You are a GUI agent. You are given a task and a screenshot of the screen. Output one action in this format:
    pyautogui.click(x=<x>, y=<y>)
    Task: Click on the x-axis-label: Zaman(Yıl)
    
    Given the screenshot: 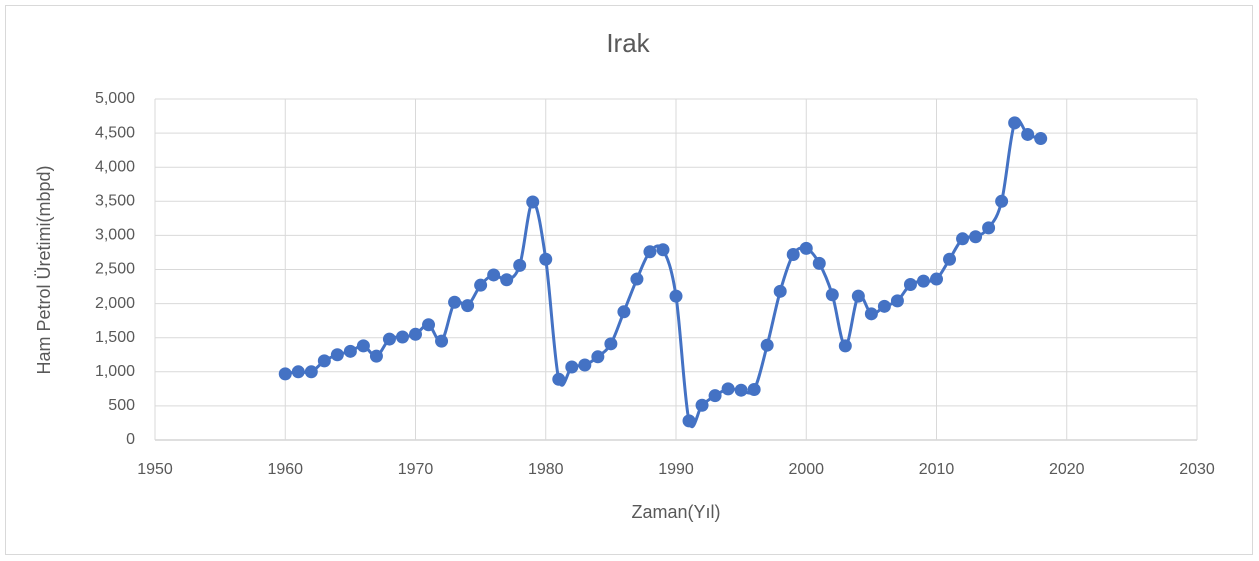 What is the action you would take?
    pyautogui.click(x=675, y=512)
    